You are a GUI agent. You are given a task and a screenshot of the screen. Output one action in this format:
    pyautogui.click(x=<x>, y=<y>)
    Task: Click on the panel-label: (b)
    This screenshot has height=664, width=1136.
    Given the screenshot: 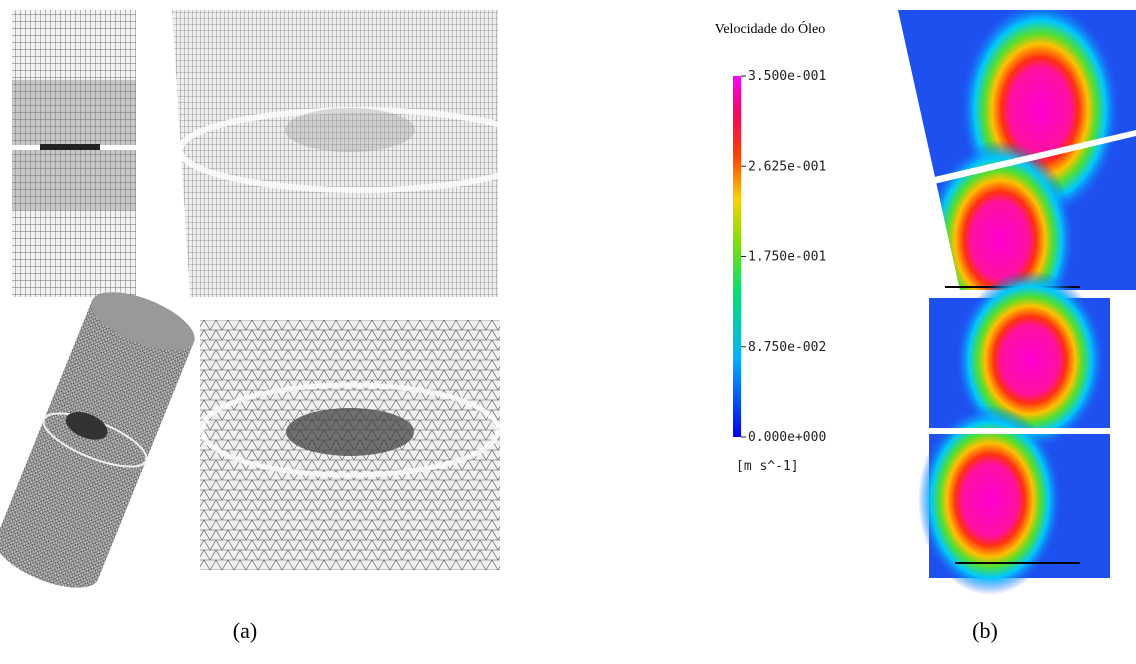 What is the action you would take?
    pyautogui.click(x=985, y=630)
    